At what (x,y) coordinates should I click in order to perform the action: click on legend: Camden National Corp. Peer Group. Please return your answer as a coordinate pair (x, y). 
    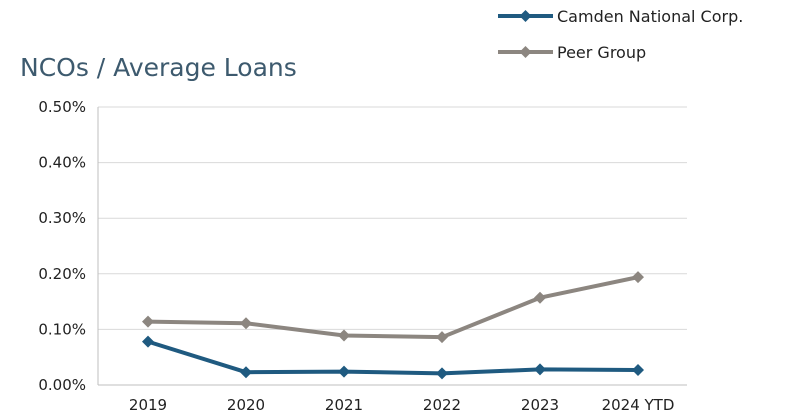
    Looking at the image, I should click on (620, 34).